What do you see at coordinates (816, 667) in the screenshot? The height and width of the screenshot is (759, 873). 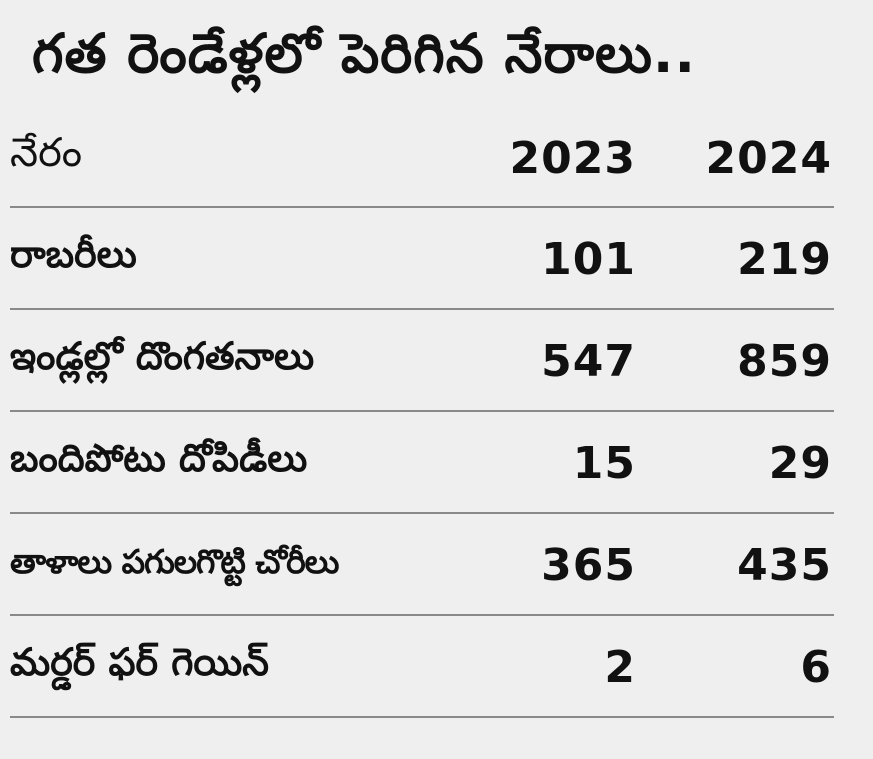 I see `value-2024: 6` at bounding box center [816, 667].